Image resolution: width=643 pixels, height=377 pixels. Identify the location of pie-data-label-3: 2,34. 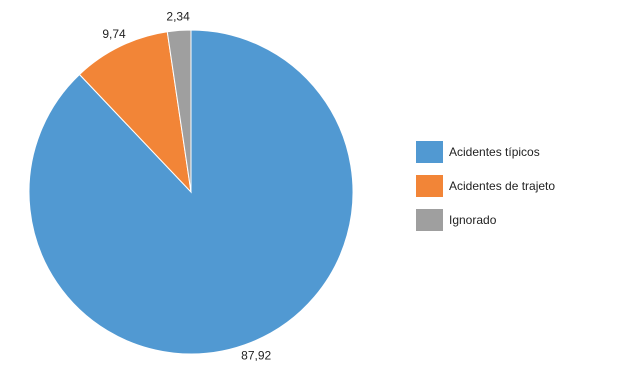
(178, 17).